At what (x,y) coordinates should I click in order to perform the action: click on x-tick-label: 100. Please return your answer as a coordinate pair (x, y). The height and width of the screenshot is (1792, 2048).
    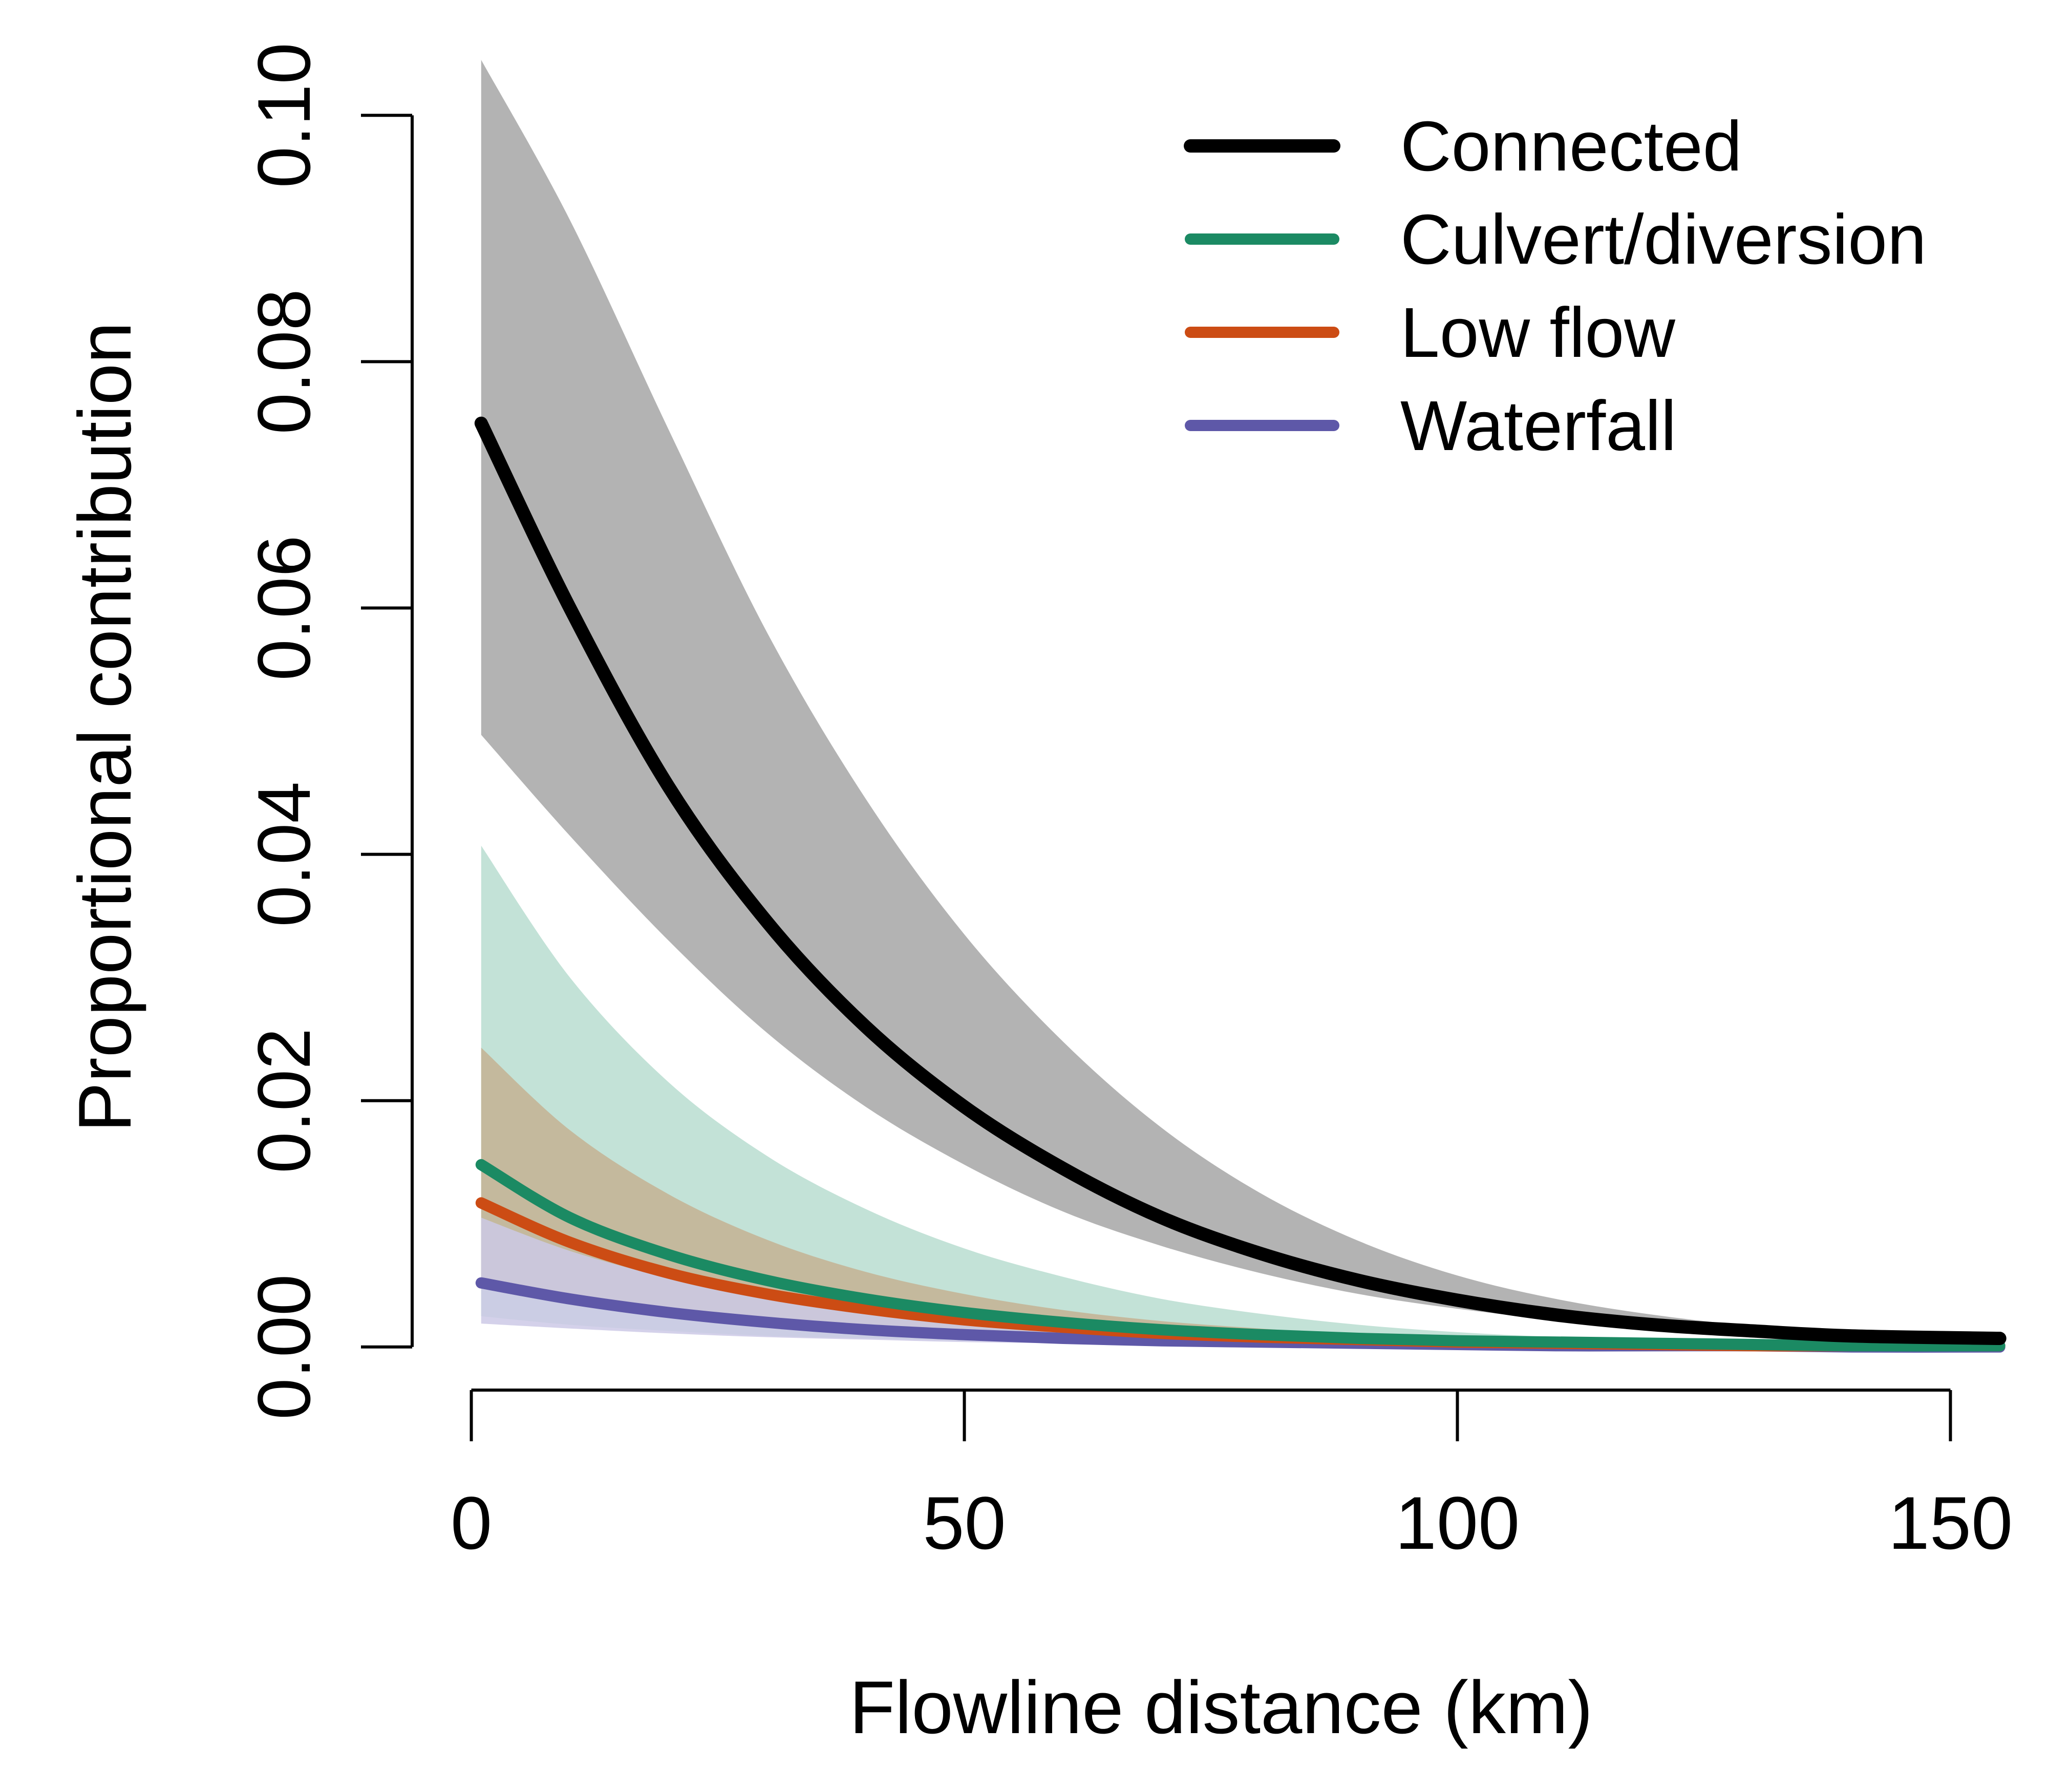
    Looking at the image, I should click on (1457, 1523).